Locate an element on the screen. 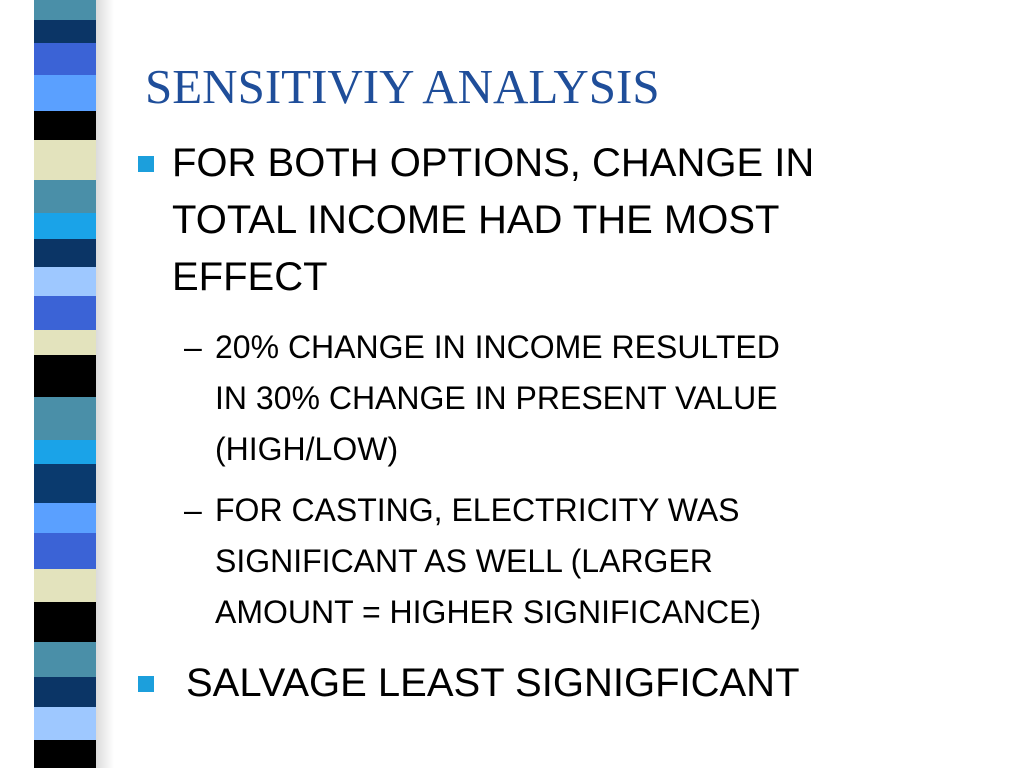 The width and height of the screenshot is (1024, 768). stripe-shadow is located at coordinates (105, 384).